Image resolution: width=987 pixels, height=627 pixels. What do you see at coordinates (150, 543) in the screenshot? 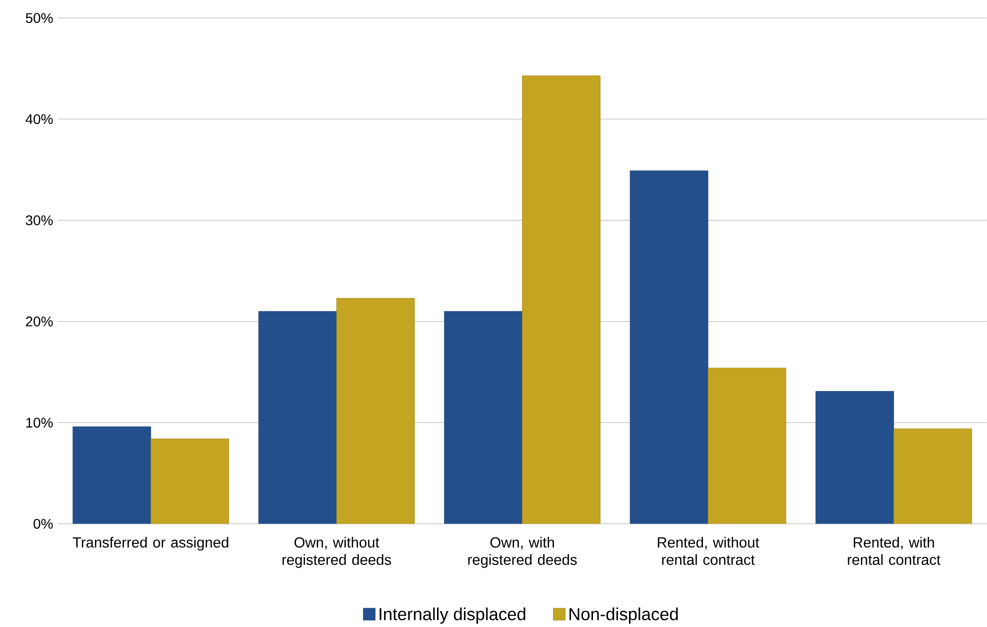
I see `x-tick-label: Transferred or assigned` at bounding box center [150, 543].